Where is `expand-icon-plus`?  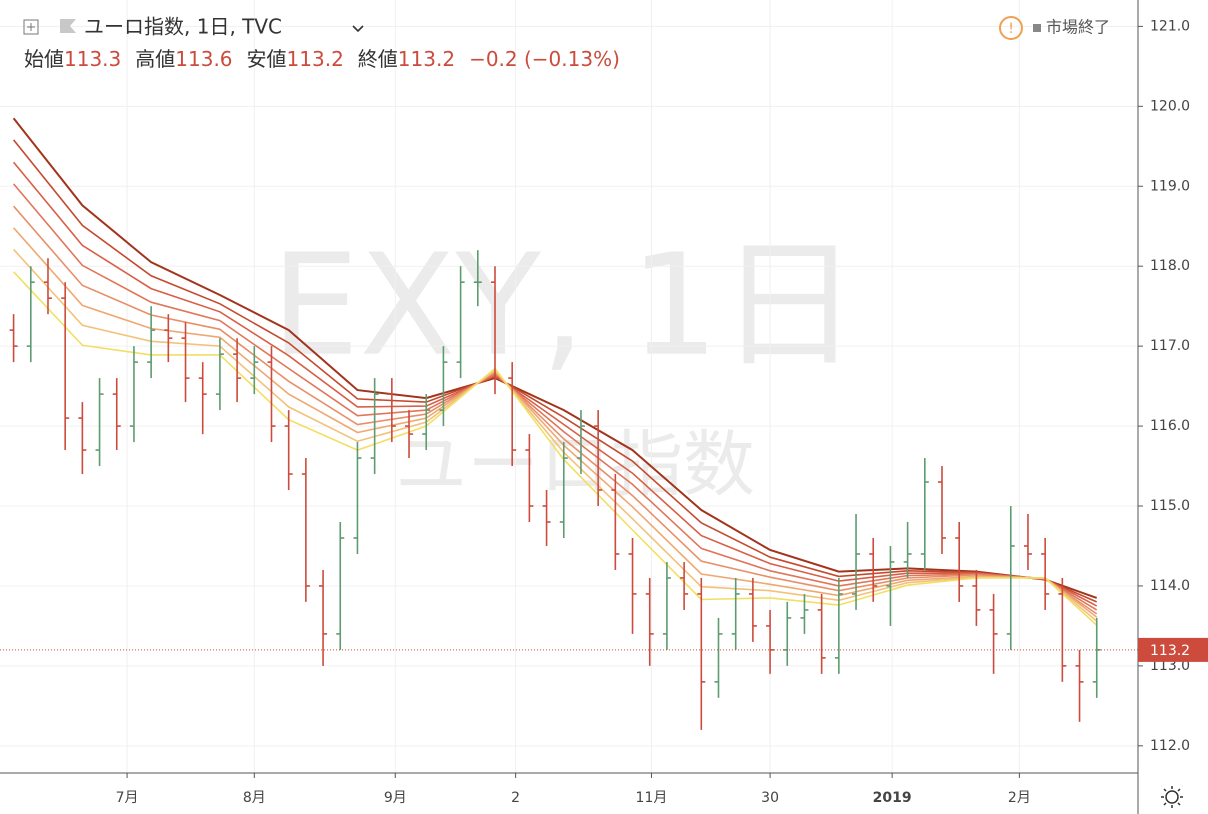 expand-icon-plus is located at coordinates (31, 27).